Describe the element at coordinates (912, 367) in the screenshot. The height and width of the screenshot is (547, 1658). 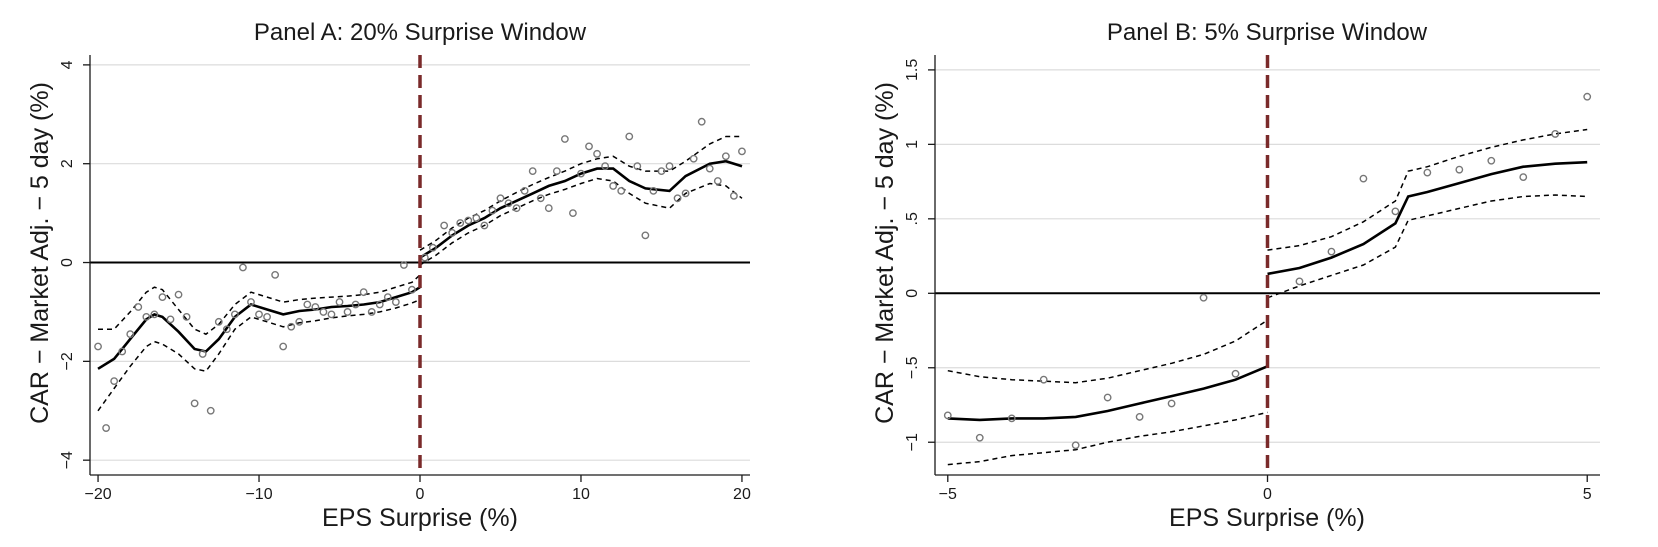
I see `panel-b-y-tick-label: −.5` at that location.